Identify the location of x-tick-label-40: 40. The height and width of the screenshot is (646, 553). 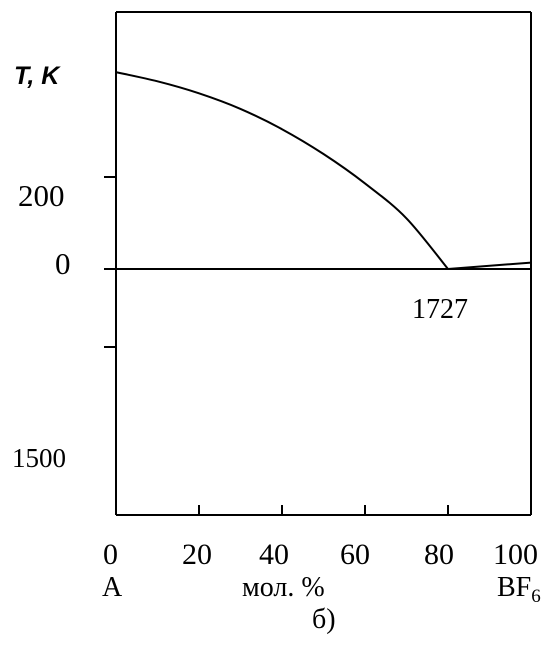
(274, 554).